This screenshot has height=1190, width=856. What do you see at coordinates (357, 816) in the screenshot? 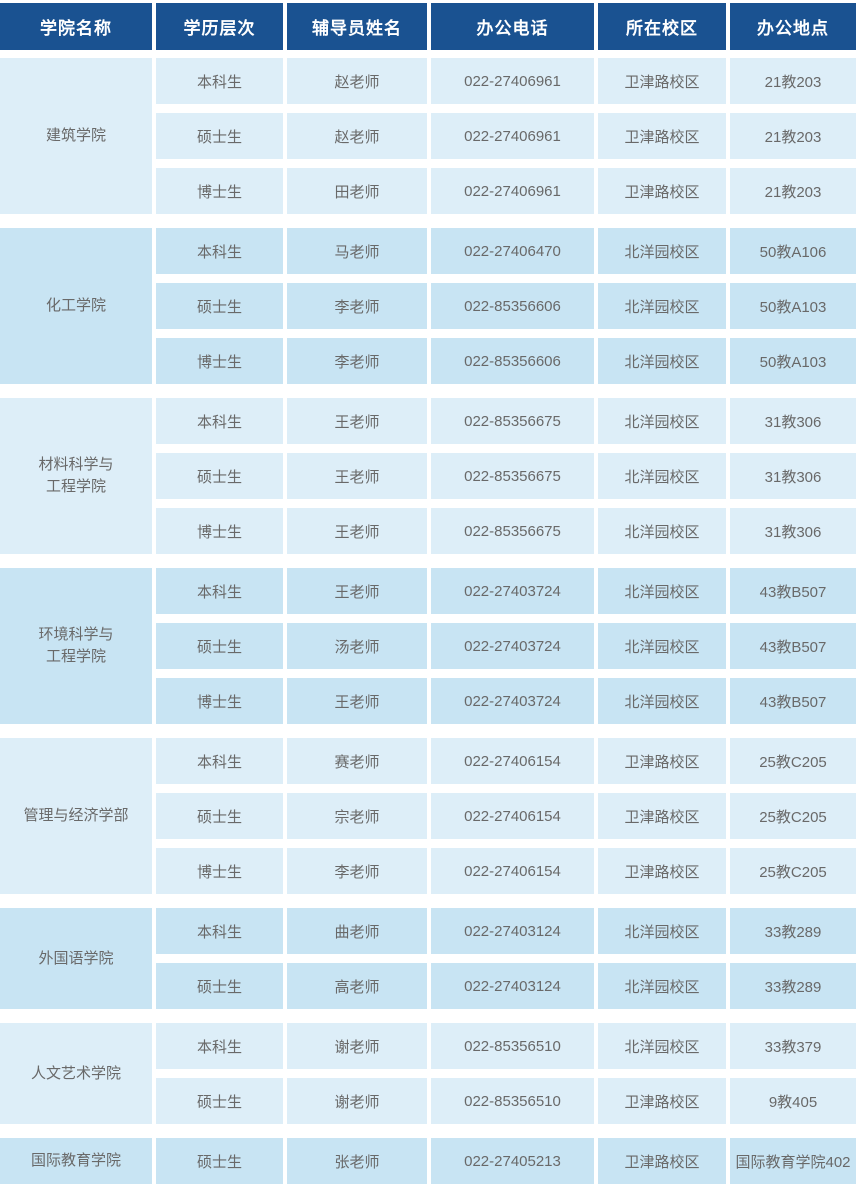
I see `counselor-name-cell: 宗老师` at bounding box center [357, 816].